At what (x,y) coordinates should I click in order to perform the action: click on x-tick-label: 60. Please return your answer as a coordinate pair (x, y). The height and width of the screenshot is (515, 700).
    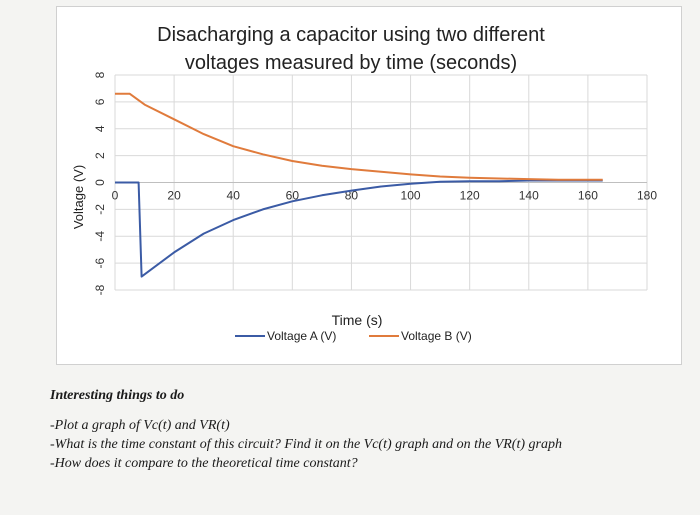
    Looking at the image, I should click on (293, 196).